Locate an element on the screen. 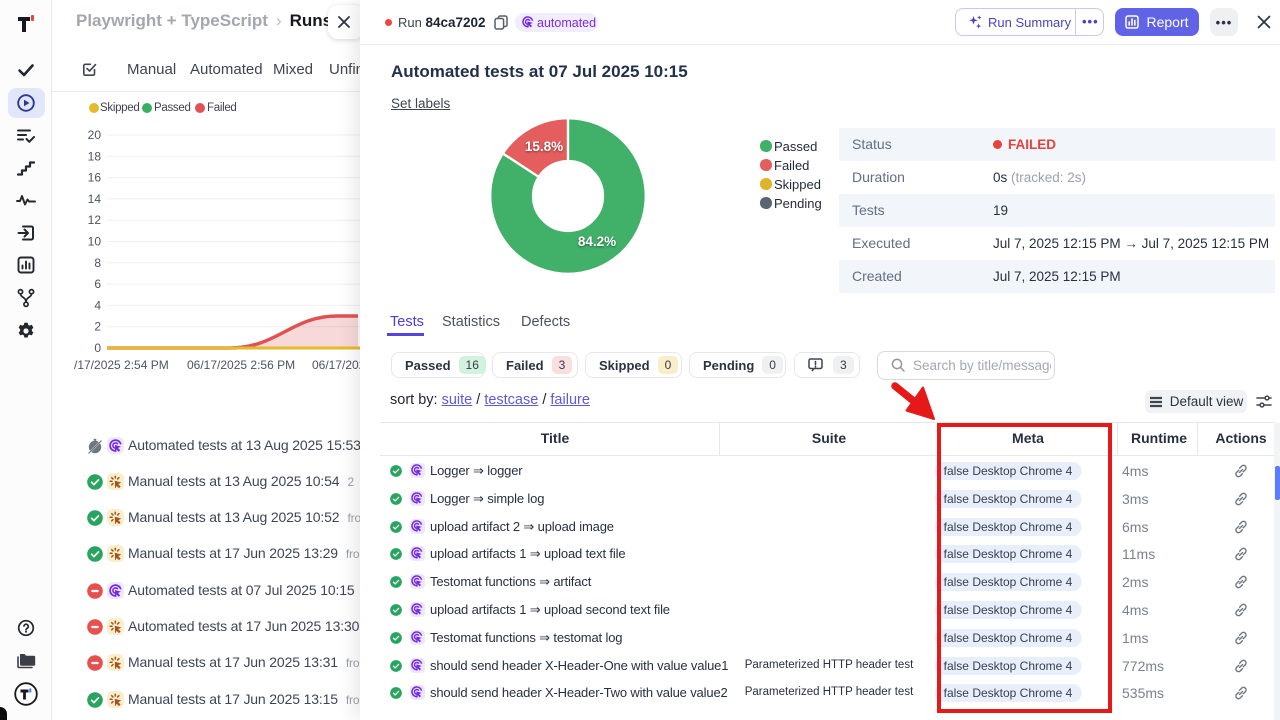 The image size is (1280, 720). svg-text: 16 is located at coordinates (95, 178).